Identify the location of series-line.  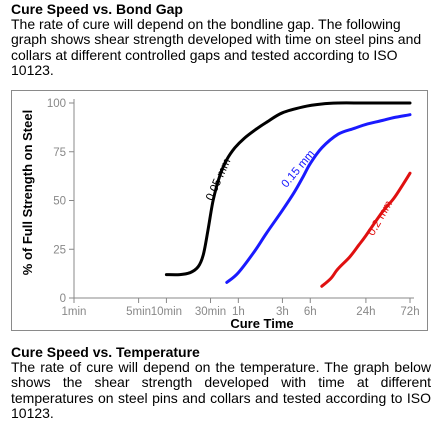
(366, 229).